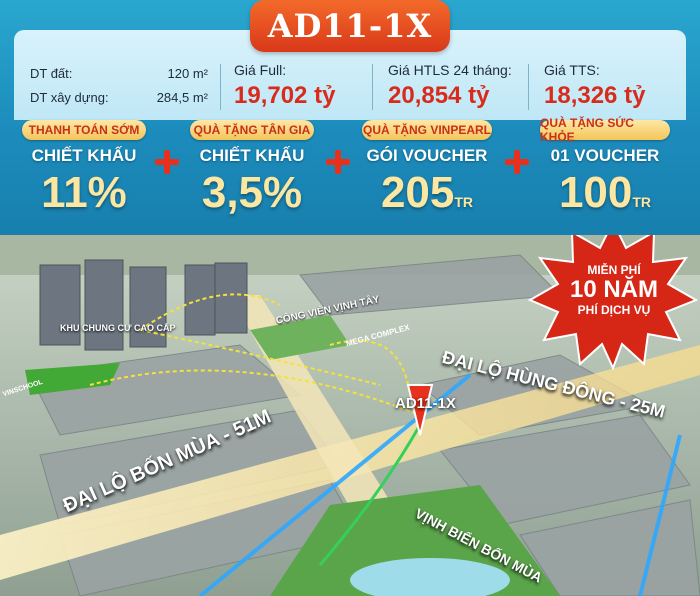 The height and width of the screenshot is (596, 700). What do you see at coordinates (427, 155) in the screenshot?
I see `offer-title: GÓI VOUCHER` at bounding box center [427, 155].